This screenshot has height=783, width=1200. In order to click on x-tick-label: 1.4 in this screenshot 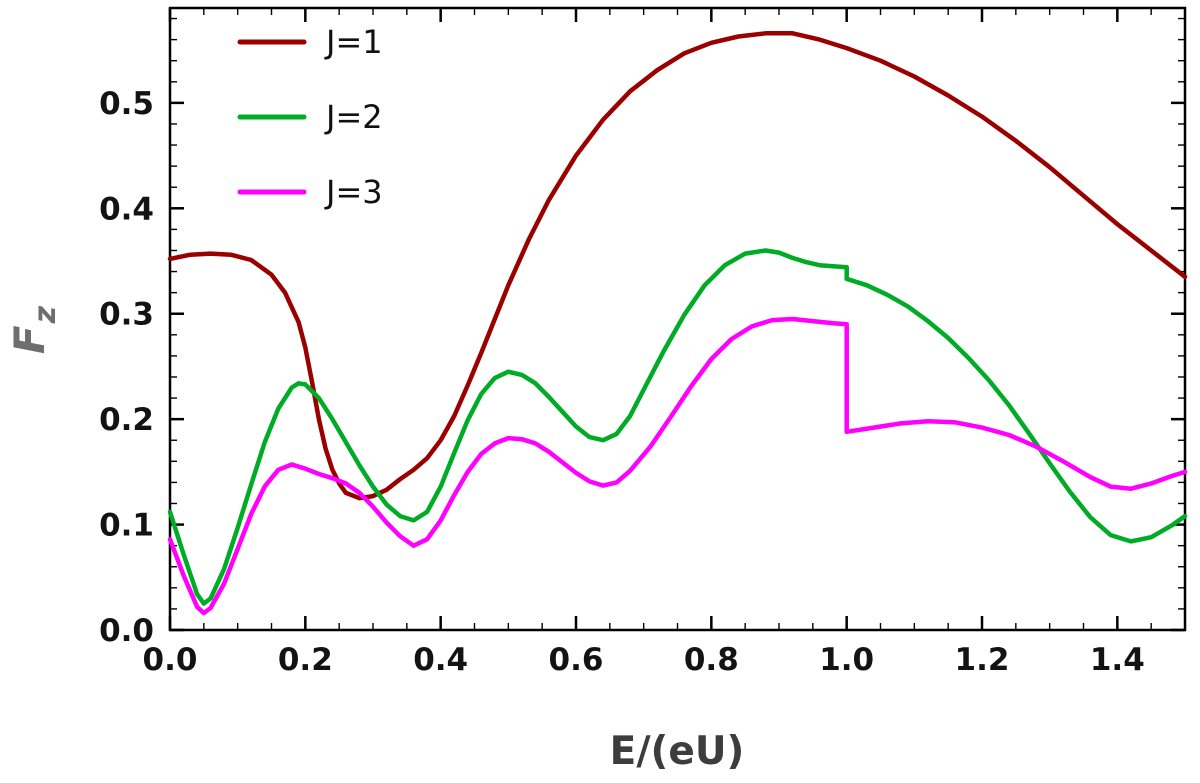, I will do `click(1117, 660)`.